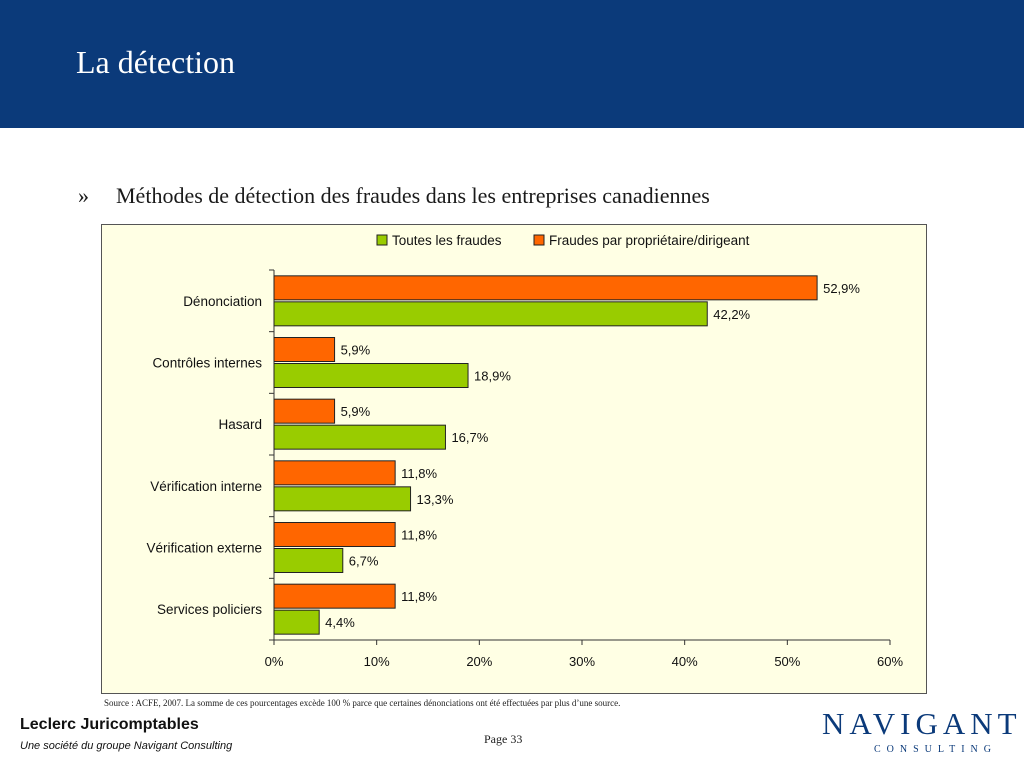 The height and width of the screenshot is (768, 1024). What do you see at coordinates (841, 288) in the screenshot?
I see `bar-owner-label: 52,9%` at bounding box center [841, 288].